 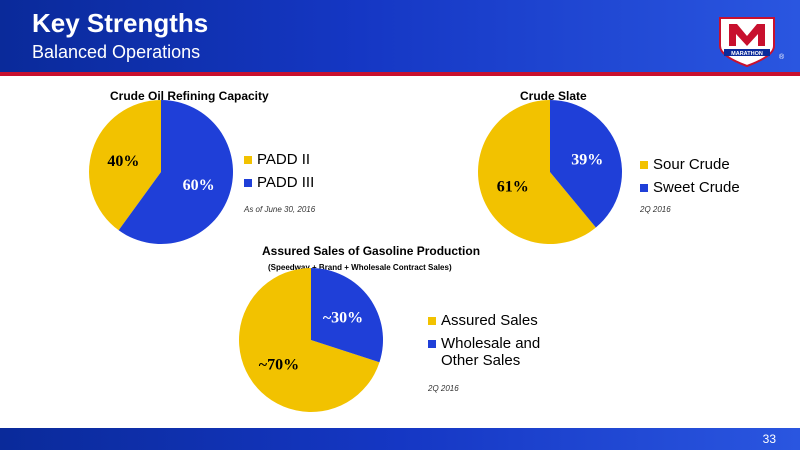 What do you see at coordinates (199, 185) in the screenshot?
I see `slice-label-padd-iii: 60%` at bounding box center [199, 185].